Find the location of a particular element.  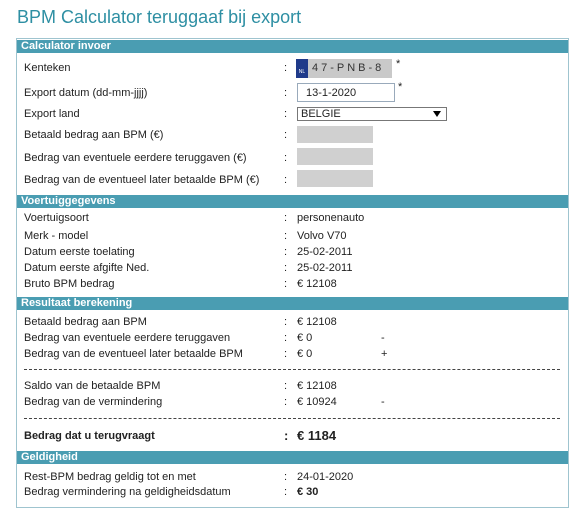

plate-country: NL is located at coordinates (302, 68).